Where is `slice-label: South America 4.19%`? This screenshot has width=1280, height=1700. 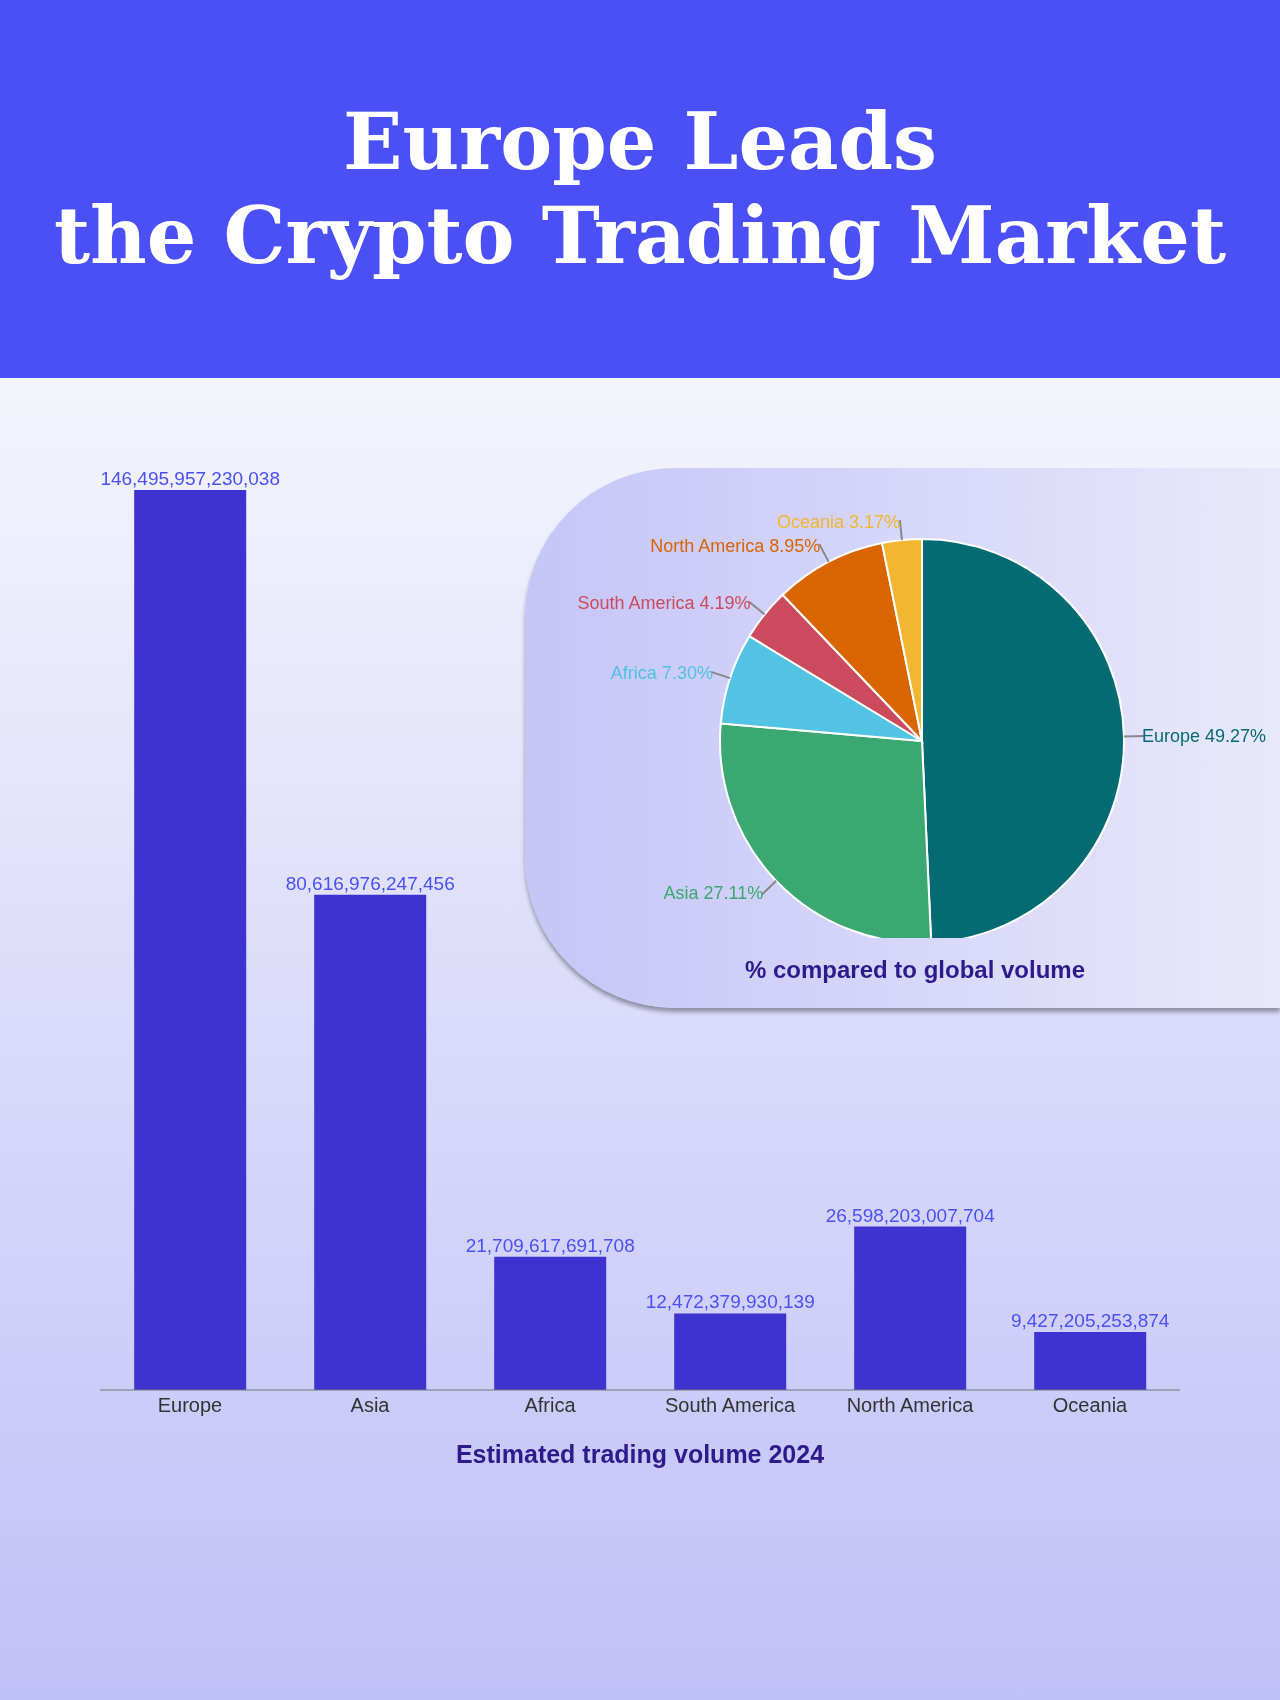 slice-label: South America 4.19% is located at coordinates (664, 603).